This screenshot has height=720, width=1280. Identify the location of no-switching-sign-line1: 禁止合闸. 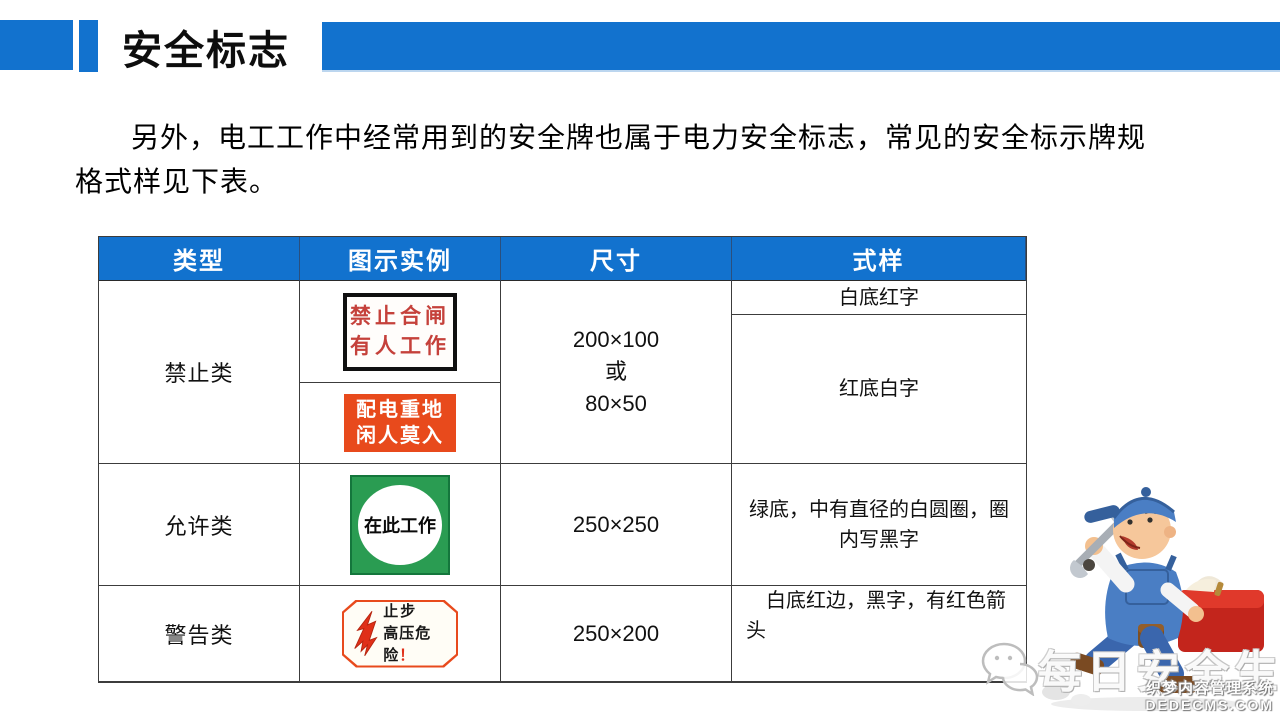
(400, 316).